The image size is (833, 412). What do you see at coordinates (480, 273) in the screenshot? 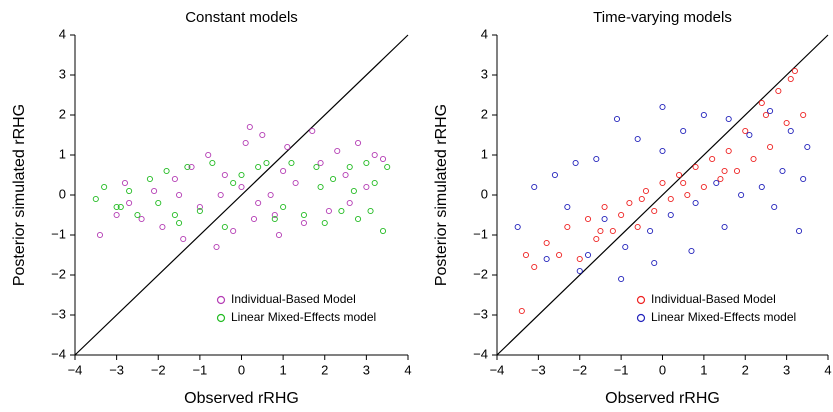
I see `y-tick-label: −2` at bounding box center [480, 273].